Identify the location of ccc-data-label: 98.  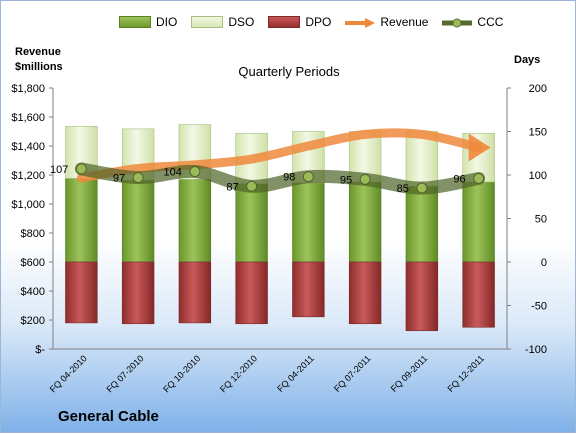
(289, 178).